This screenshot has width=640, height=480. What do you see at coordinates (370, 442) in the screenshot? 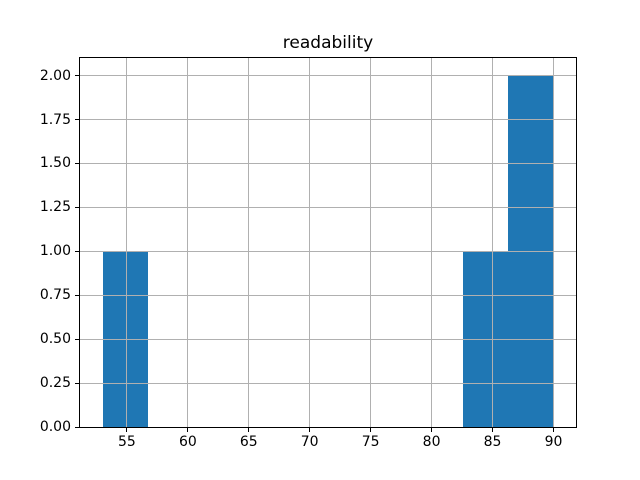
I see `x-tick-label: 75` at bounding box center [370, 442].